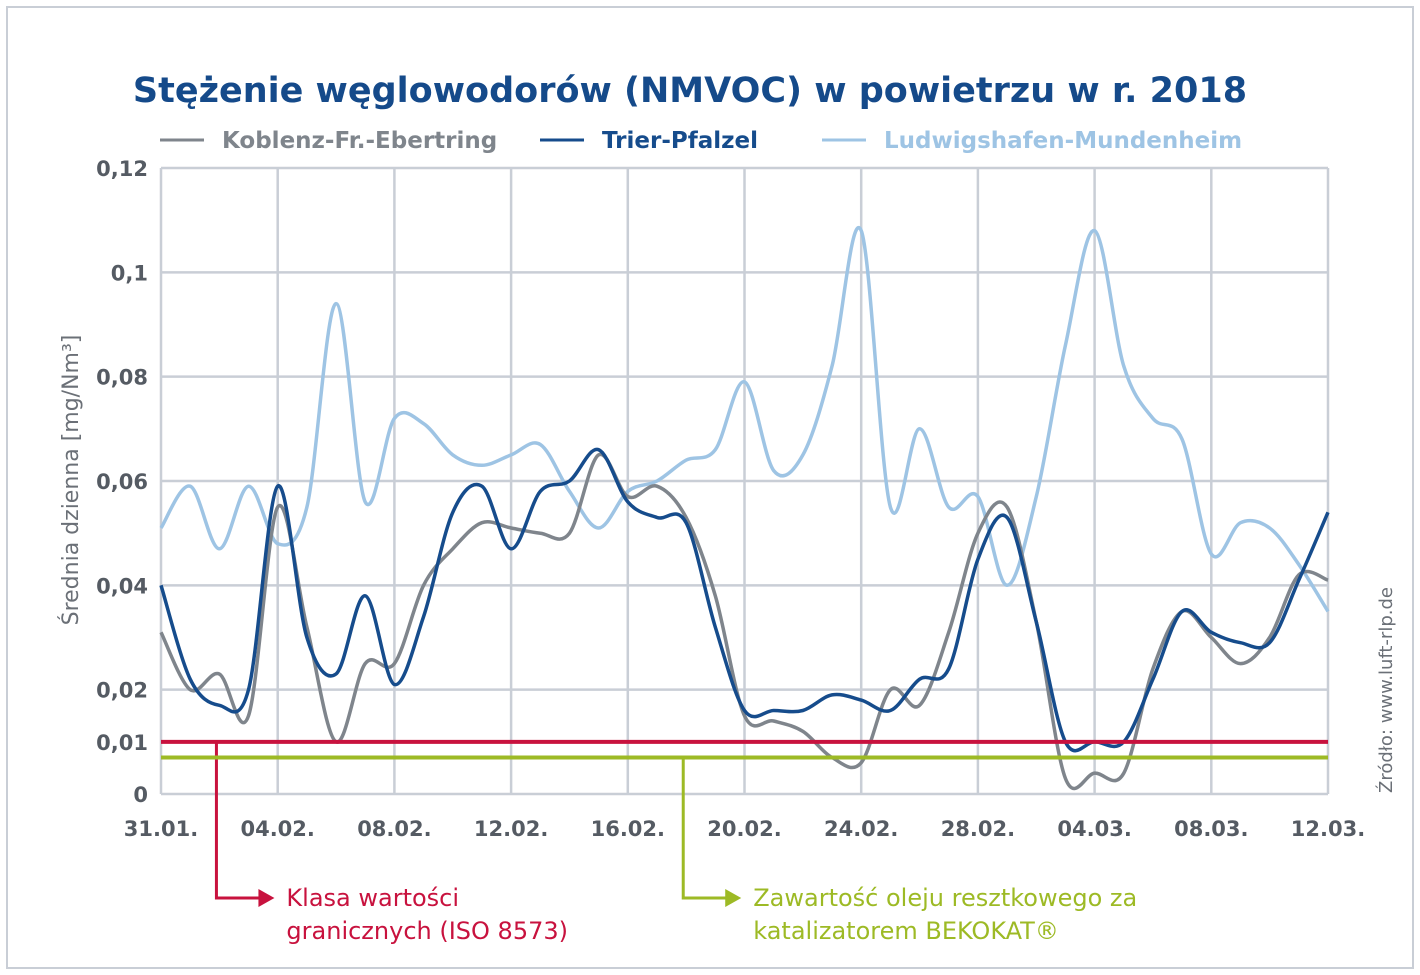  What do you see at coordinates (129, 273) in the screenshot?
I see `y-tick-label: 0,1` at bounding box center [129, 273].